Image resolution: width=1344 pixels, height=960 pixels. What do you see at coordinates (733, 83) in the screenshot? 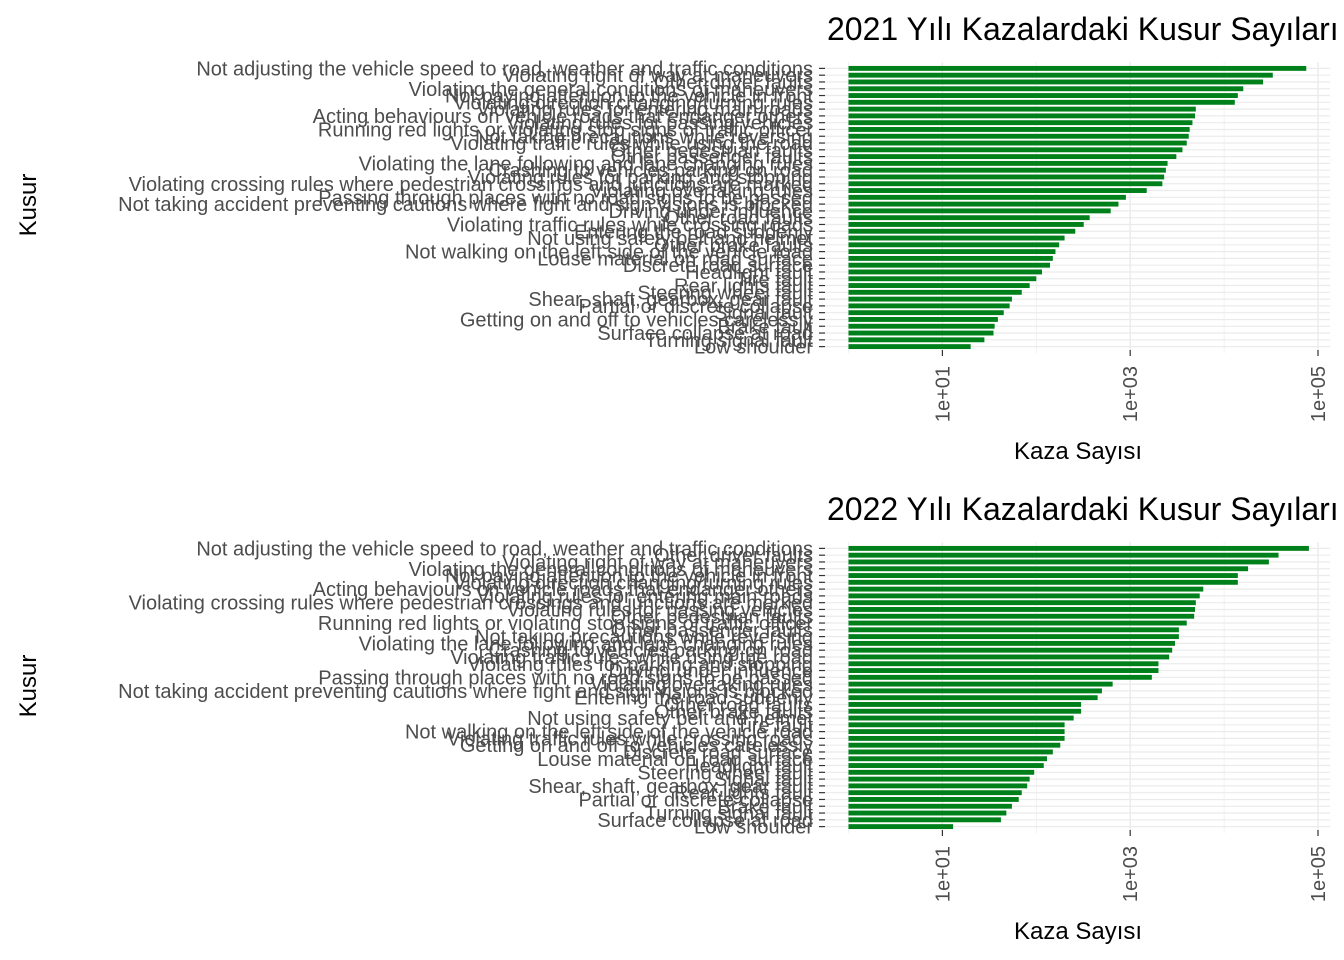
I see `category-label: Other driver faults` at bounding box center [733, 83].